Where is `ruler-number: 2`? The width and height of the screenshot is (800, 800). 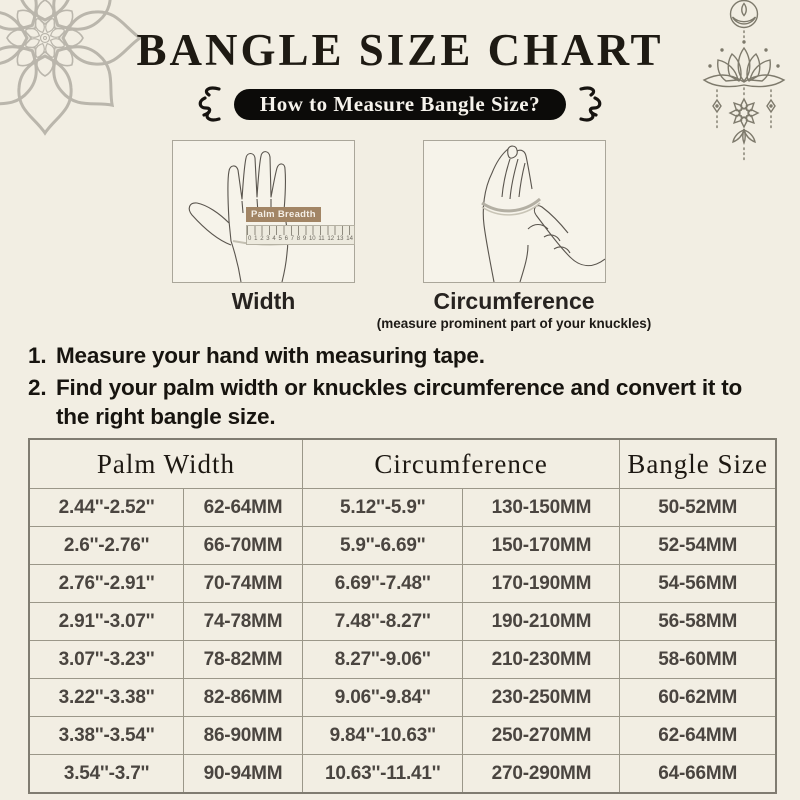
ruler-number: 2 is located at coordinates (262, 239).